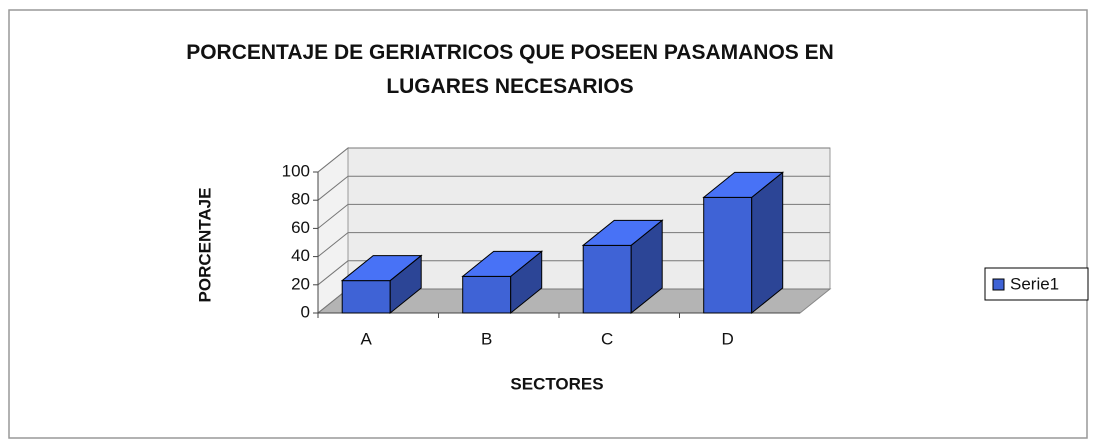  Describe the element at coordinates (728, 338) in the screenshot. I see `x-tick-label: D` at that location.